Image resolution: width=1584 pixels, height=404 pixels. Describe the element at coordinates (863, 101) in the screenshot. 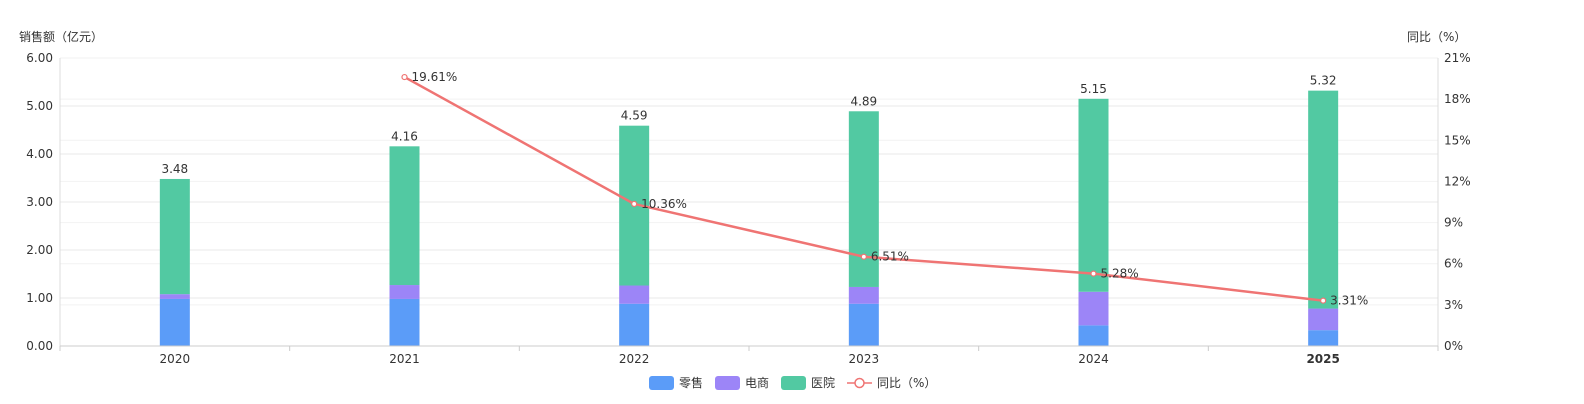

I see `bar-total-label: 4.89` at that location.